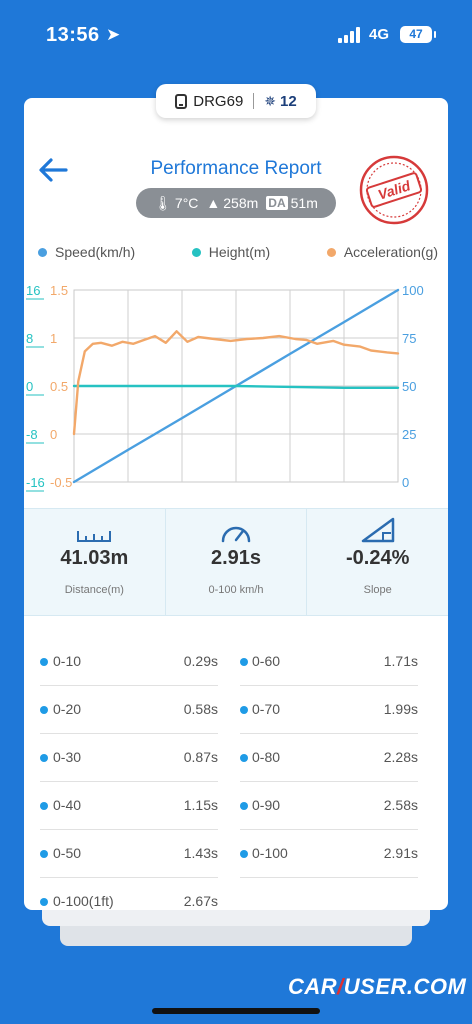 This screenshot has width=472, height=1024. I want to click on speedometer-icon, so click(236, 534).